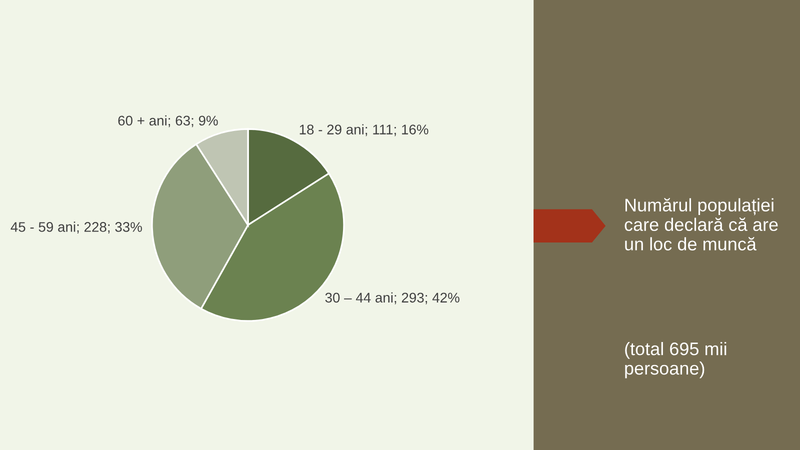  What do you see at coordinates (701, 224) in the screenshot?
I see `text: Numărul populației care declară că are un loc de muncă` at bounding box center [701, 224].